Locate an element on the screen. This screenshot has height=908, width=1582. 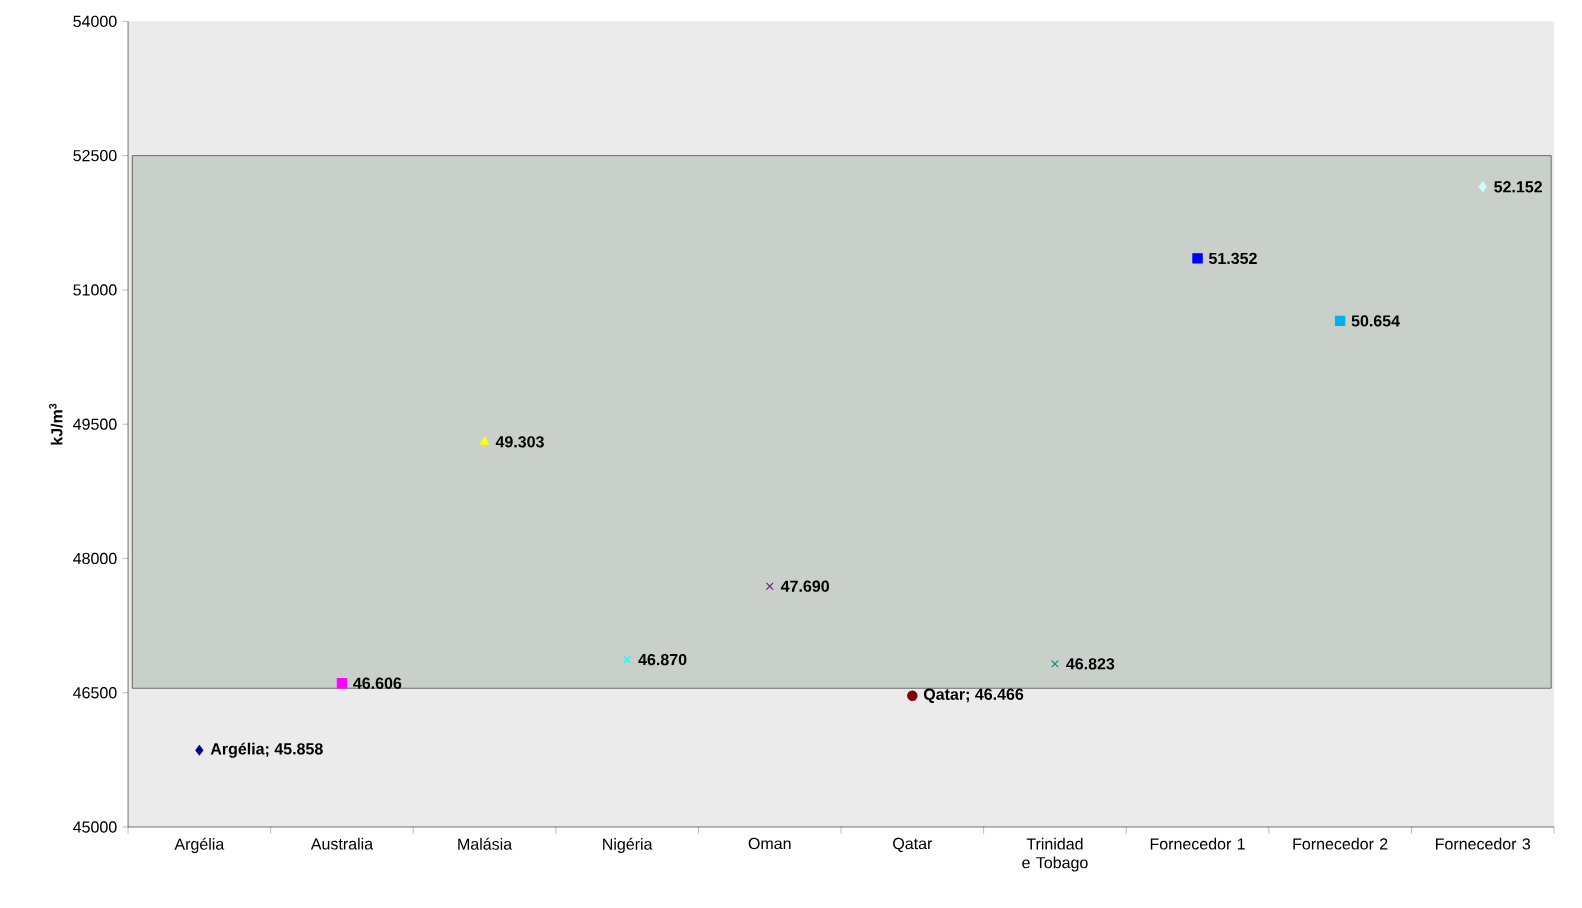
y-tick-label: 52500 is located at coordinates (95, 155).